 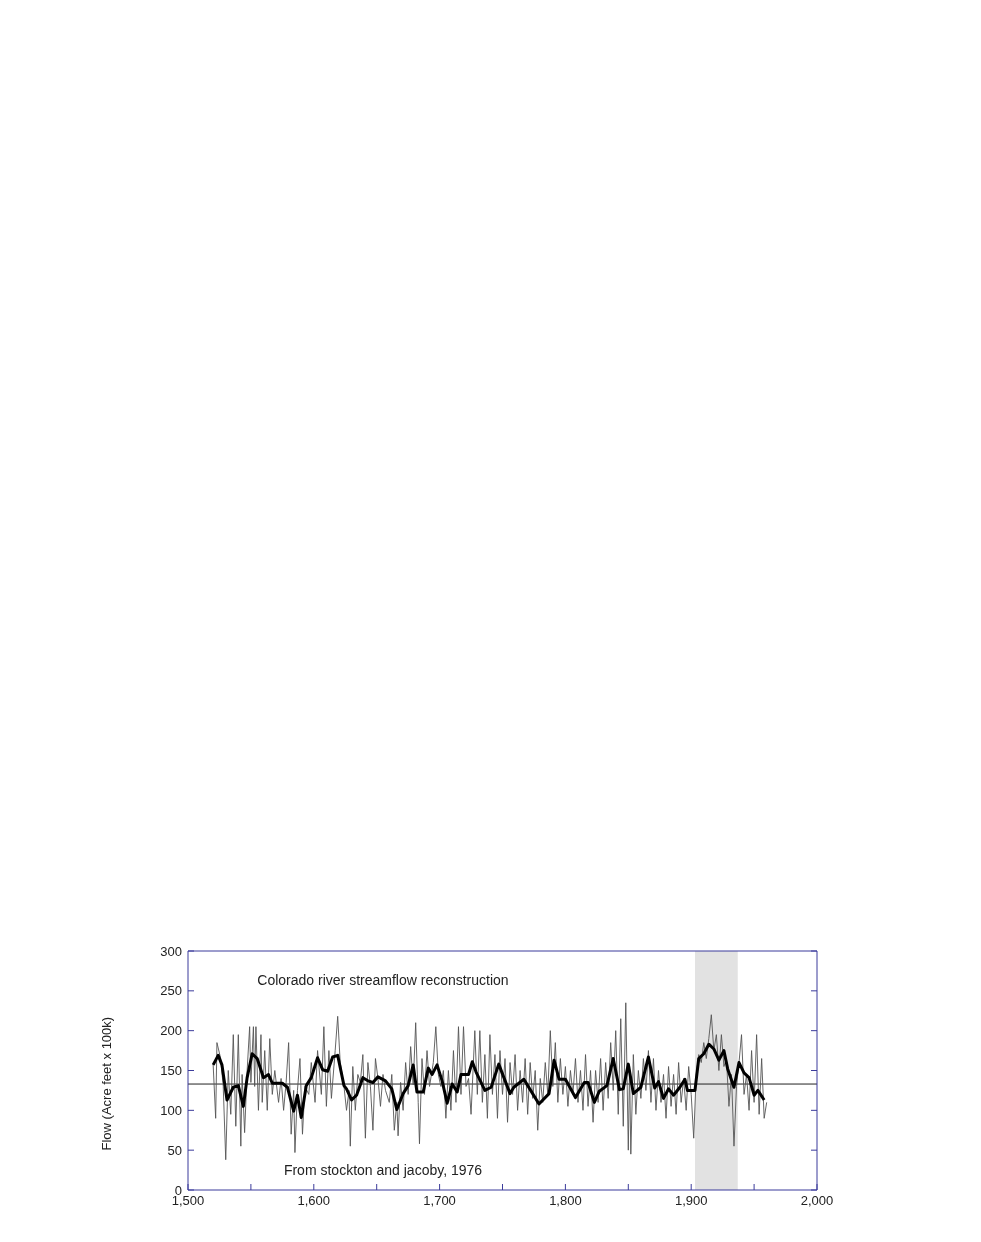 What do you see at coordinates (383, 980) in the screenshot?
I see `annotation: Colorado river streamflow reconstruction` at bounding box center [383, 980].